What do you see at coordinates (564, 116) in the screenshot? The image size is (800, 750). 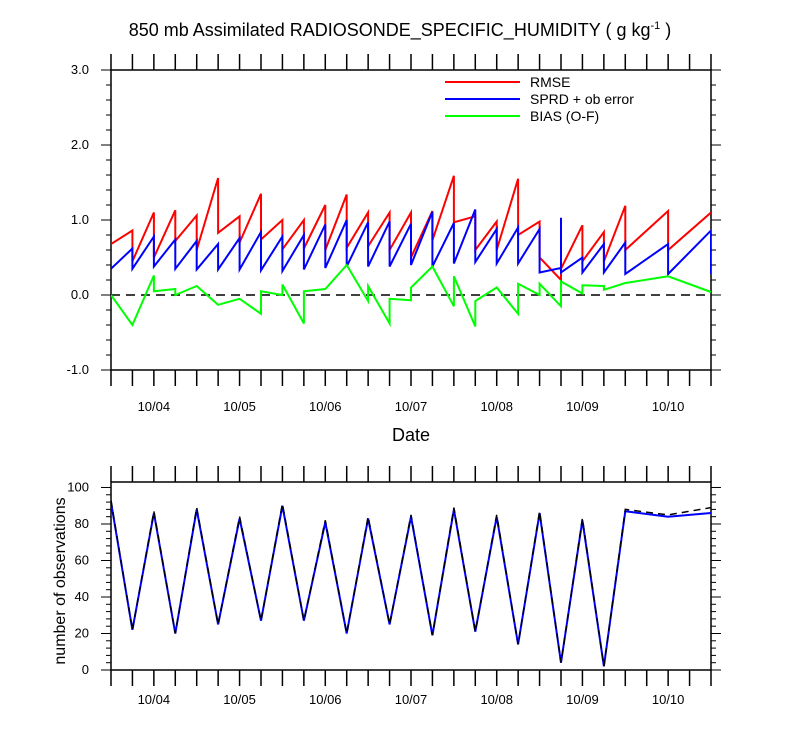 I see `legend-label: BIAS (O-F)` at bounding box center [564, 116].